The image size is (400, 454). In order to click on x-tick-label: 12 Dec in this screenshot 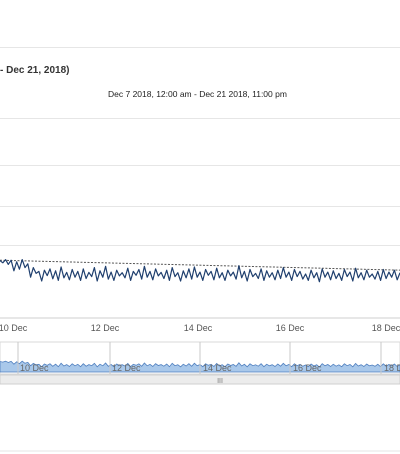, I will do `click(105, 328)`.